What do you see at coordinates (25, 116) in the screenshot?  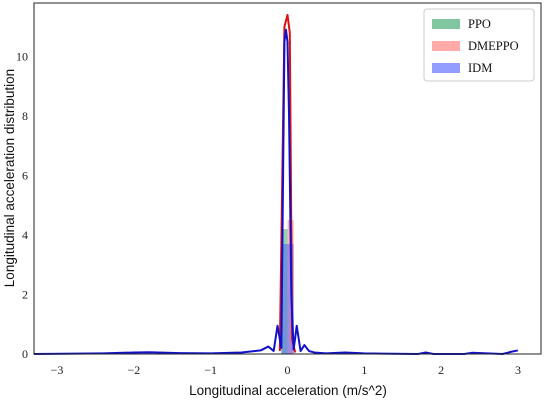 I see `y-tick-label: 8` at bounding box center [25, 116].